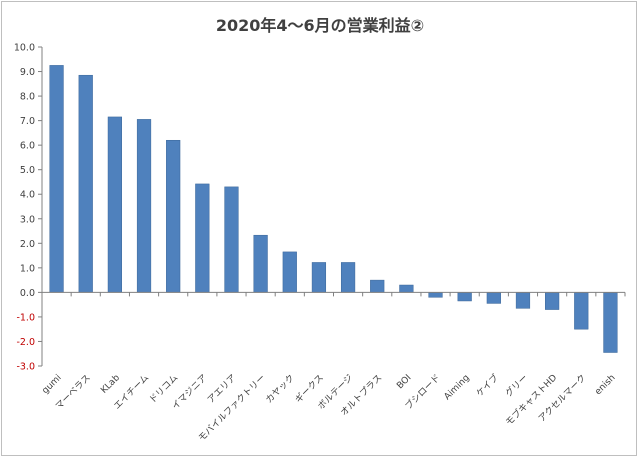 The height and width of the screenshot is (459, 640). Describe the element at coordinates (517, 386) in the screenshot. I see `x-tick-label: グリー` at that location.